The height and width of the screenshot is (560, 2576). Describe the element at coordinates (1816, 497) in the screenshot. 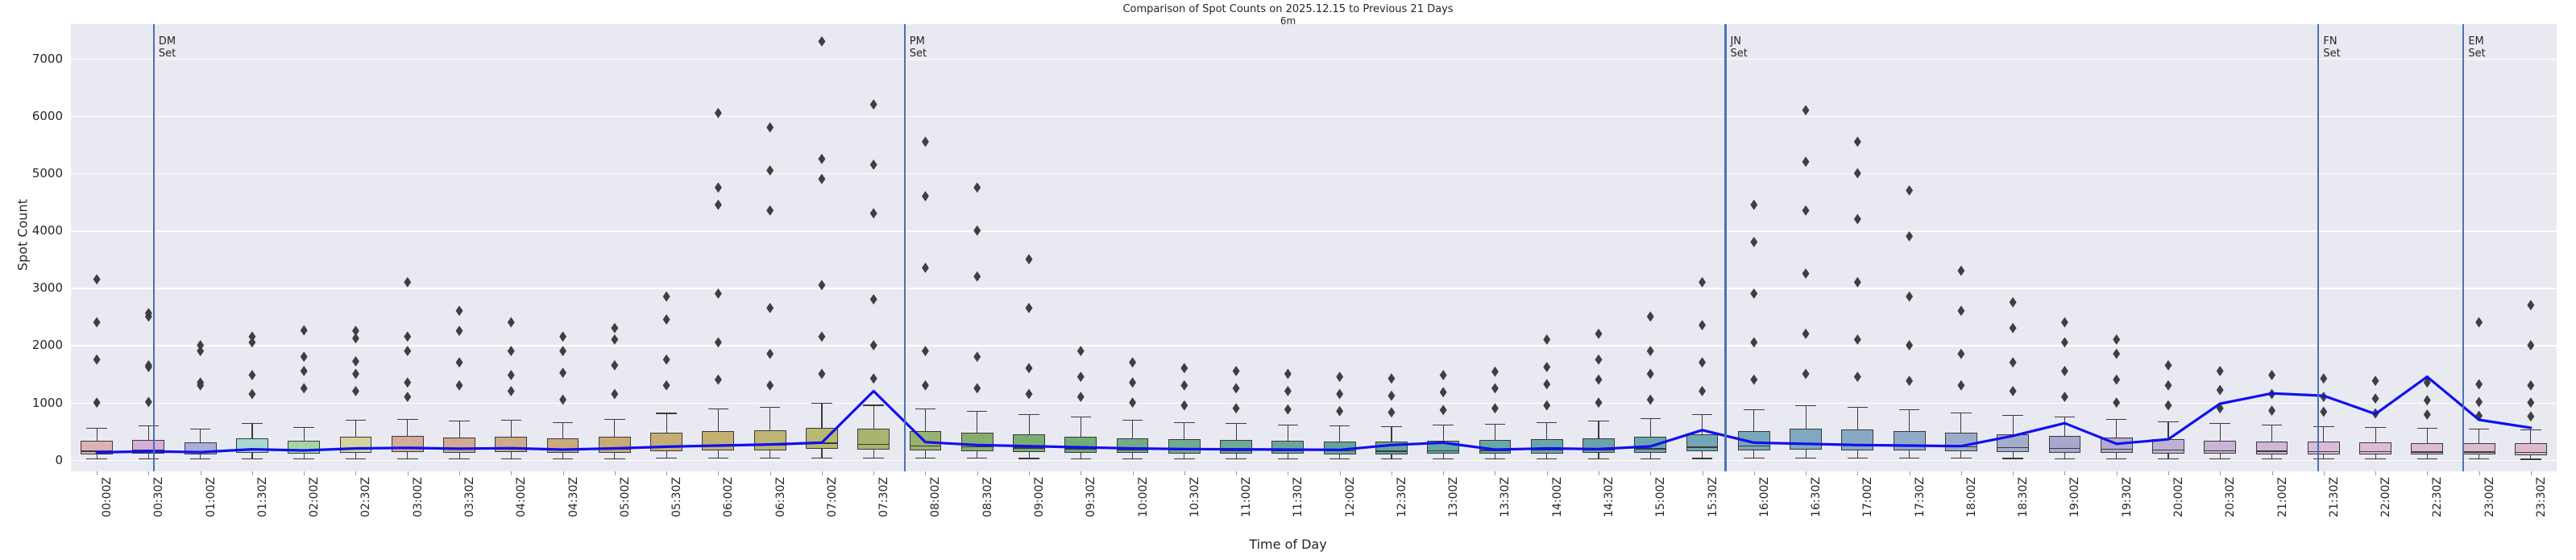

I see `x-tick-label: 16:30Z` at that location.